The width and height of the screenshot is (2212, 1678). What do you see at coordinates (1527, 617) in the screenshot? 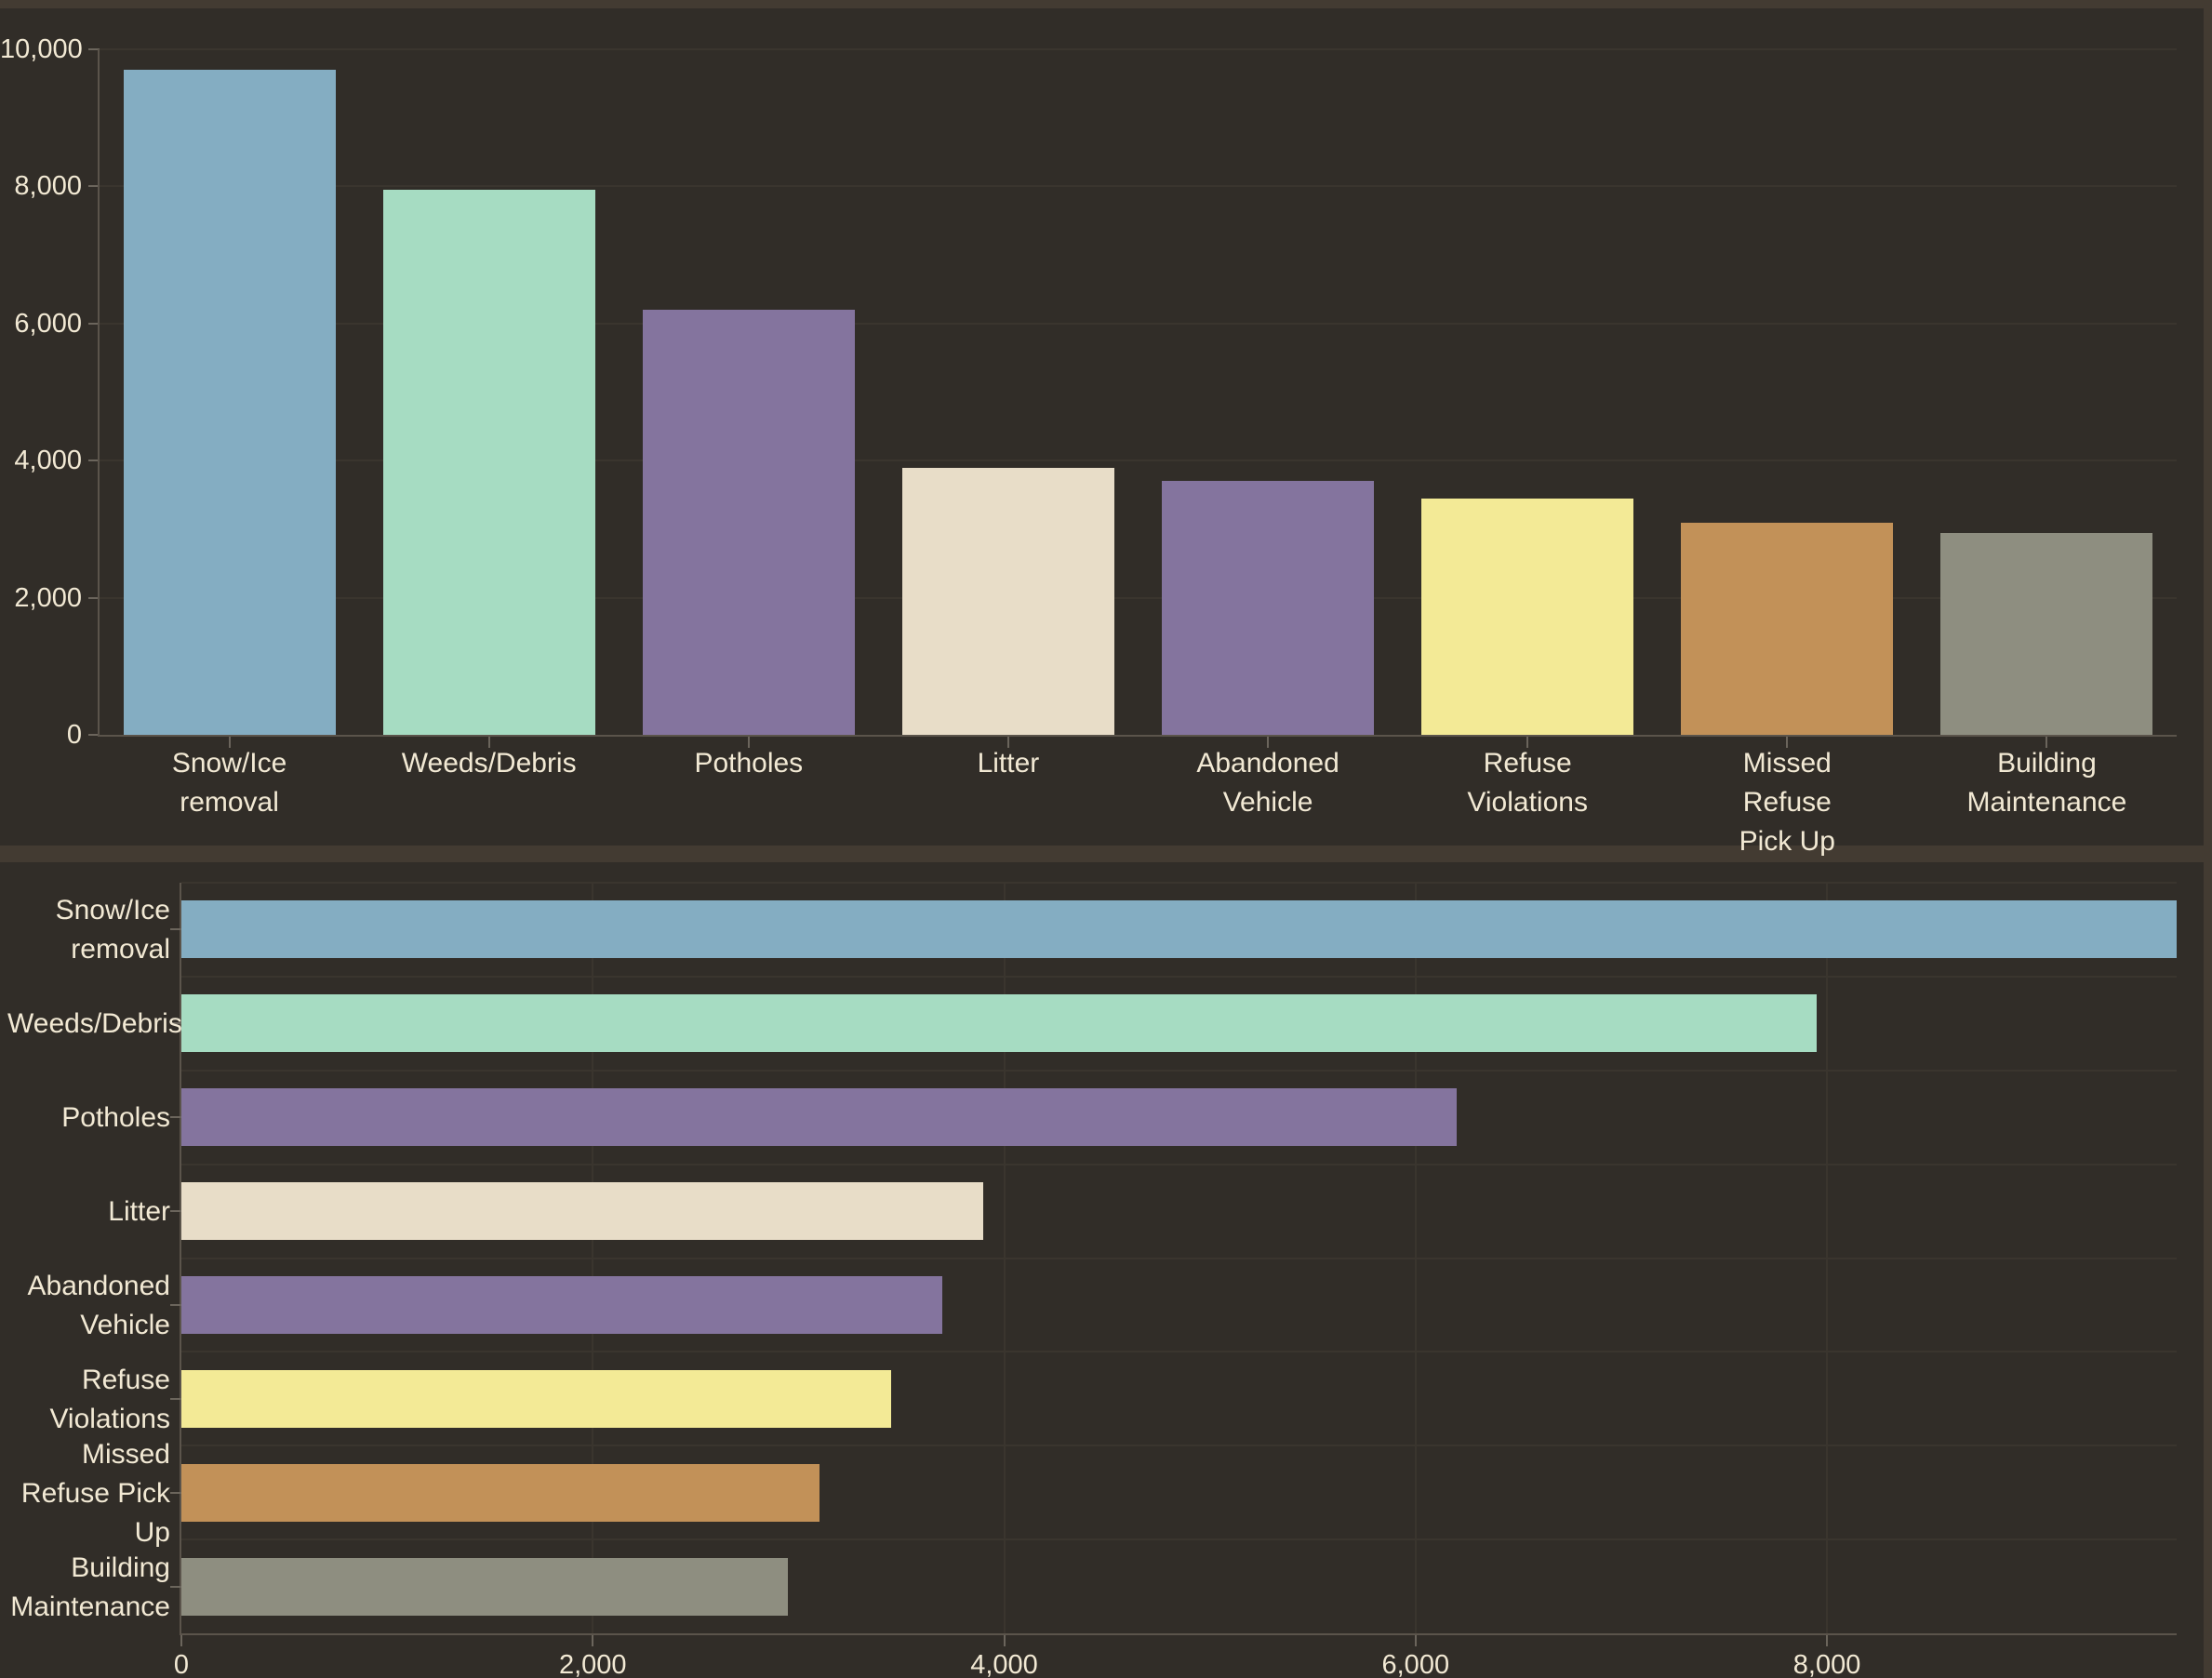
I see `column-bar-refuse-violations` at bounding box center [1527, 617].